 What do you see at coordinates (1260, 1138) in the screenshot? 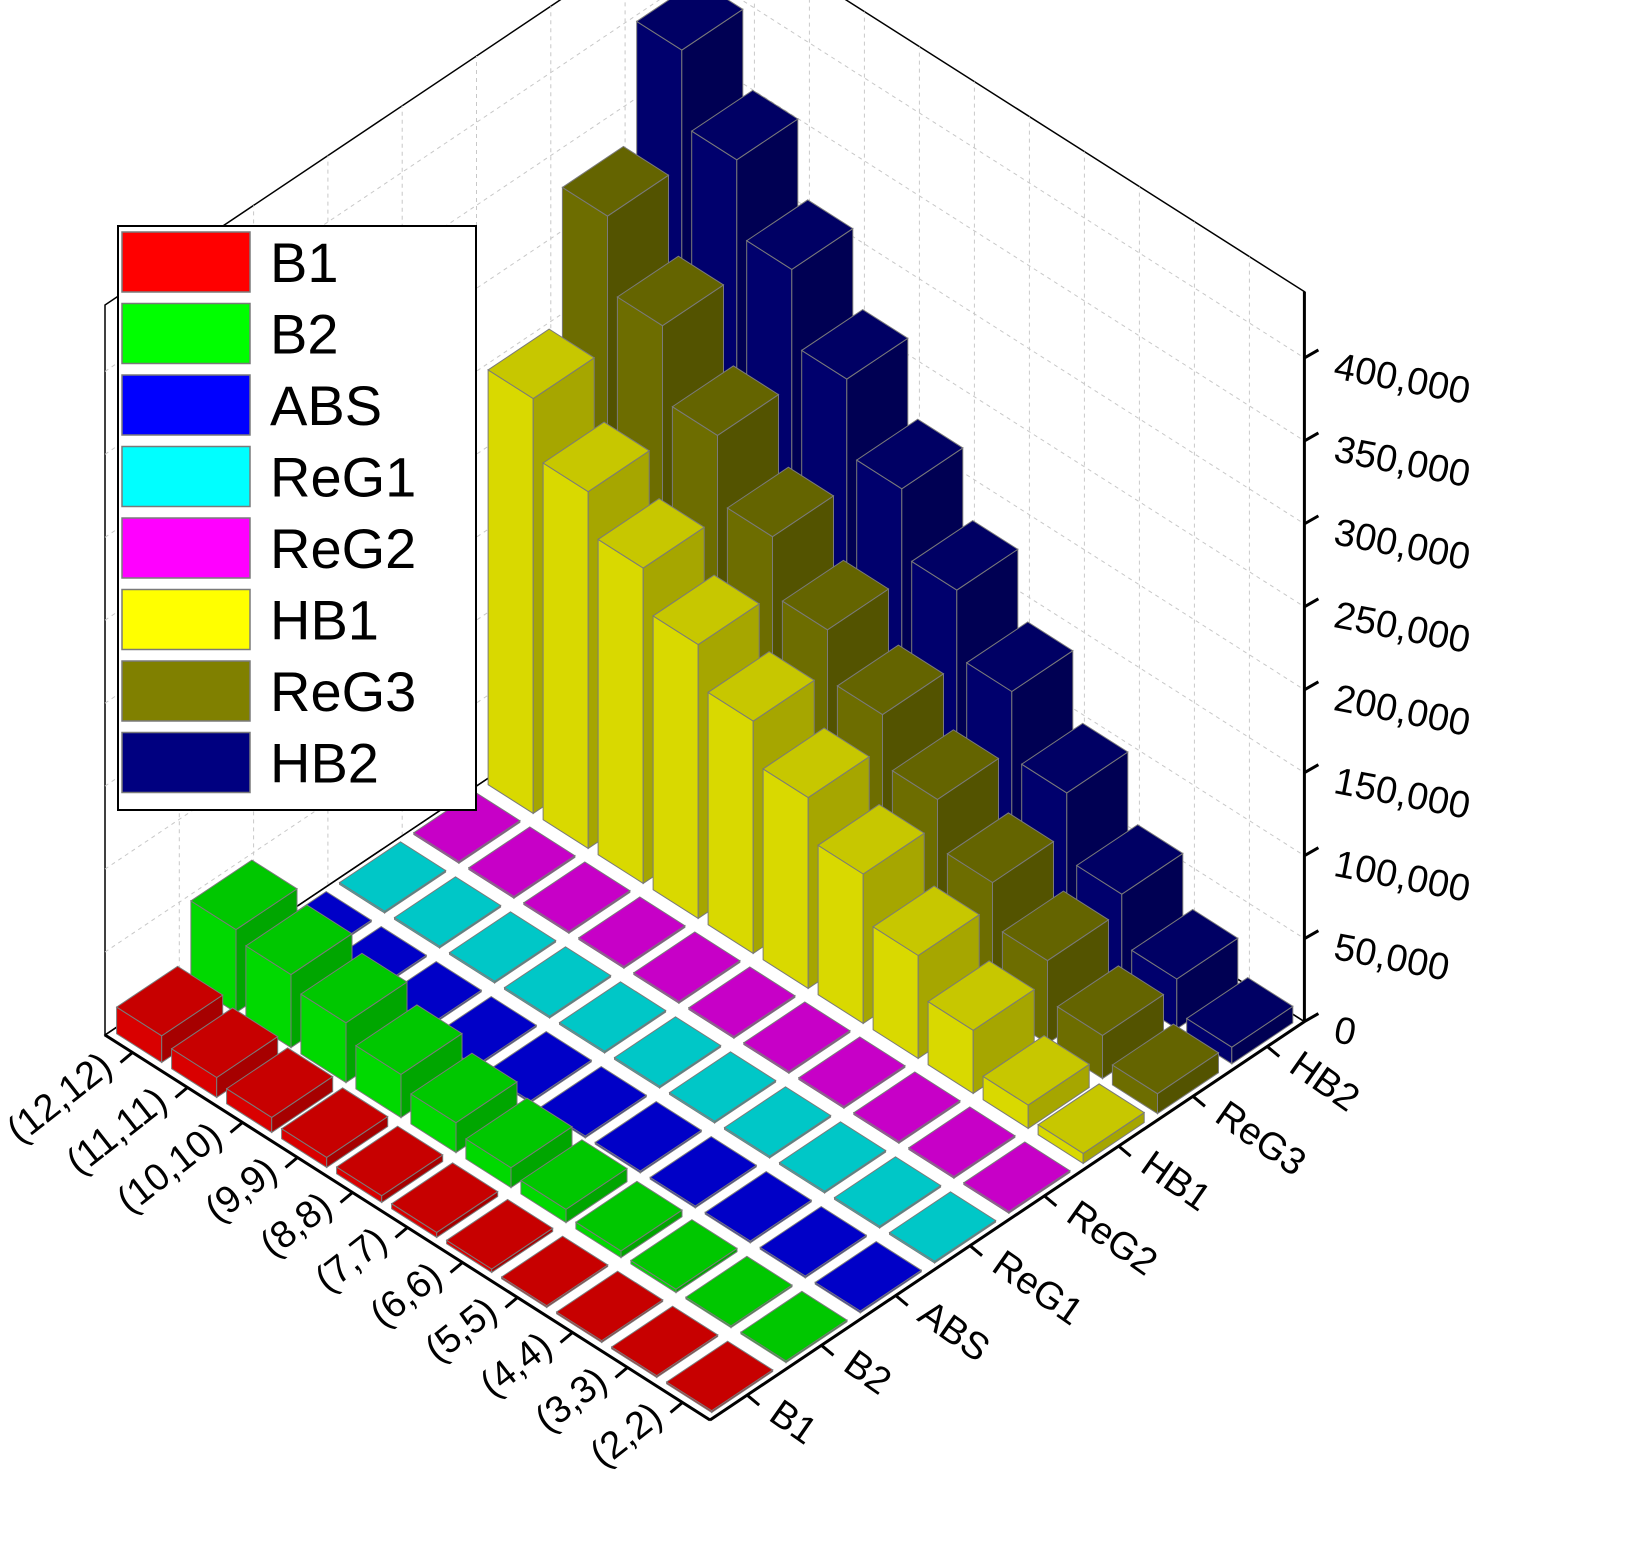
I see `series-tick-label: ReG3` at bounding box center [1260, 1138].